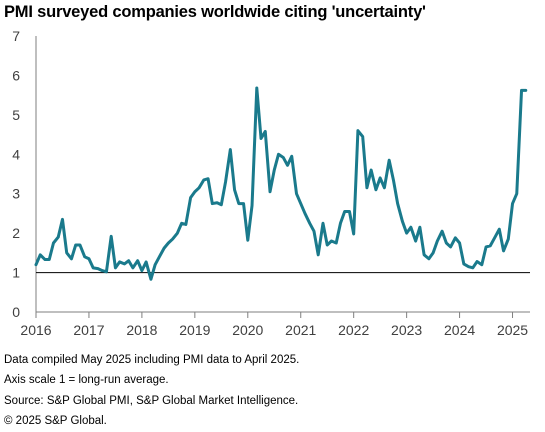 This screenshot has height=432, width=545. I want to click on x-tick-label: 2020, so click(247, 330).